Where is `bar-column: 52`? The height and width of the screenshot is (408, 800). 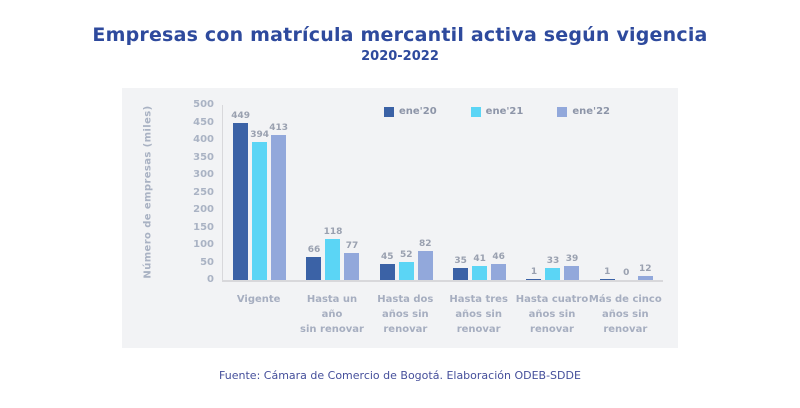
bar-column: 52 is located at coordinates (406, 192).